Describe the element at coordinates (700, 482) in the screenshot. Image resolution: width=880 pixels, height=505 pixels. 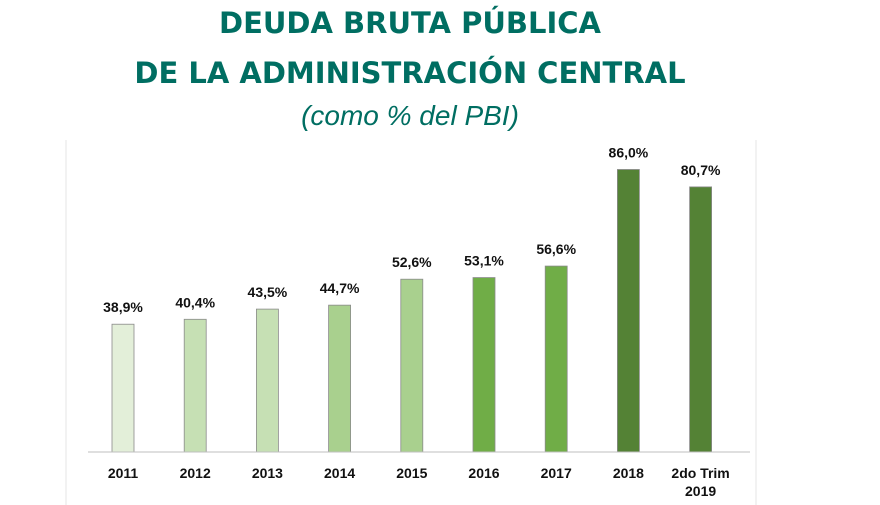
I see `x-tick-label-8: 2do Trim 2019` at that location.